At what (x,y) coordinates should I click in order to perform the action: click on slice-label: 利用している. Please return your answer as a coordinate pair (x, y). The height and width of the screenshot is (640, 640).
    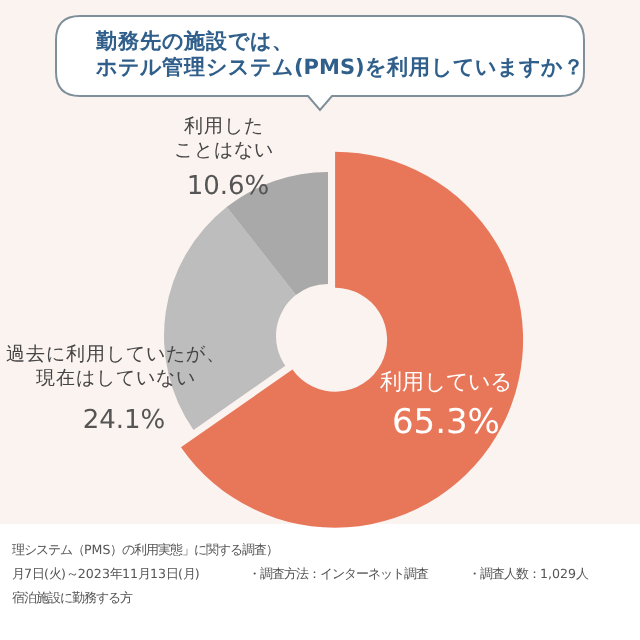
    Looking at the image, I should click on (445, 382).